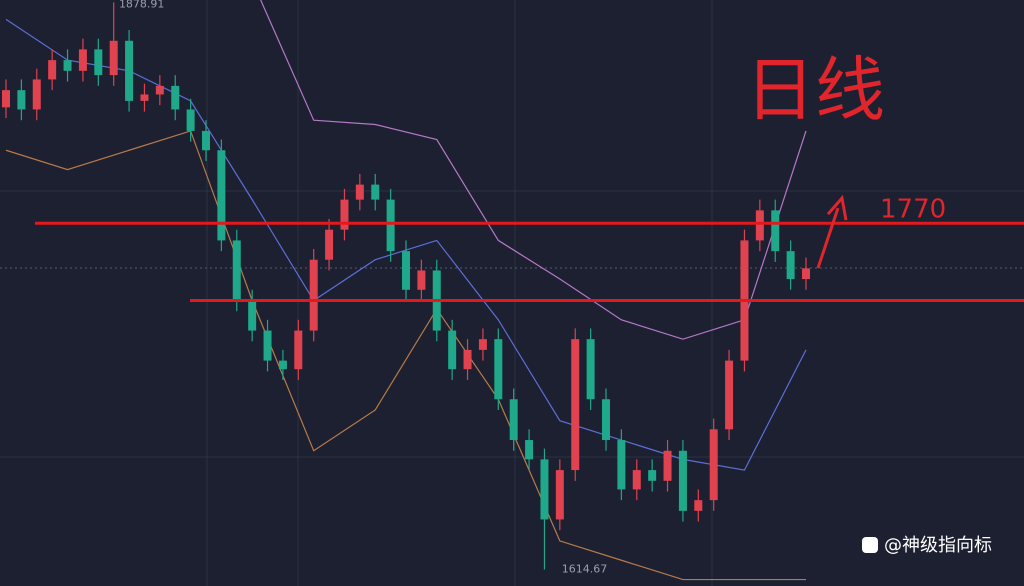 The image size is (1024, 586). Describe the element at coordinates (142, 5) in the screenshot. I see `high-label: 1878.91` at that location.